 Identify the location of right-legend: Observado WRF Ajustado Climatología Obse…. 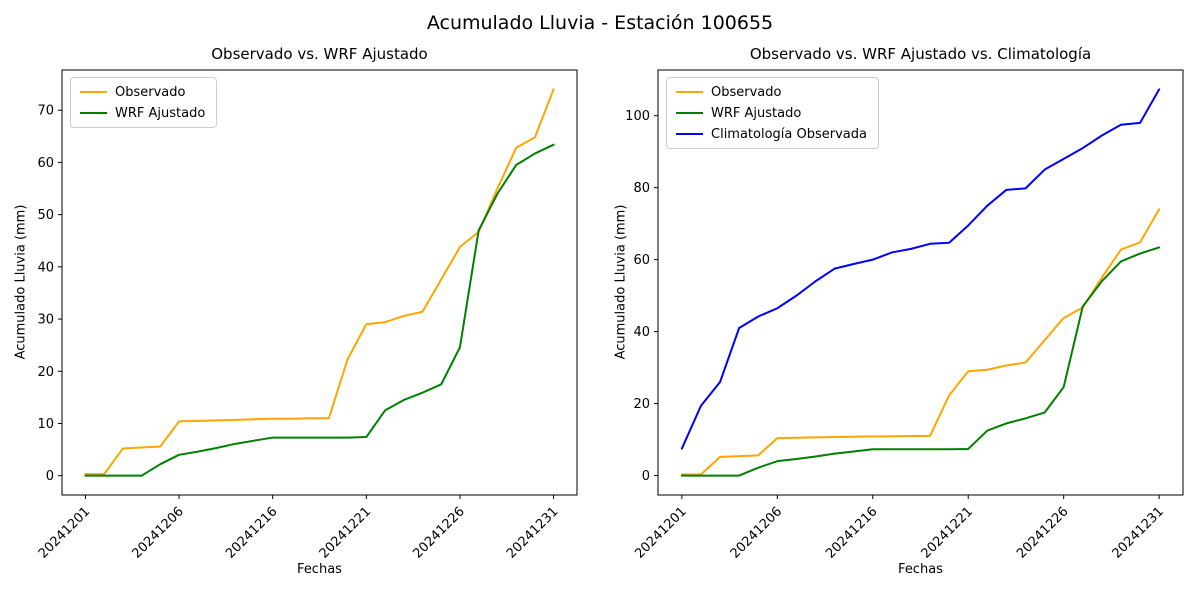
(772, 113).